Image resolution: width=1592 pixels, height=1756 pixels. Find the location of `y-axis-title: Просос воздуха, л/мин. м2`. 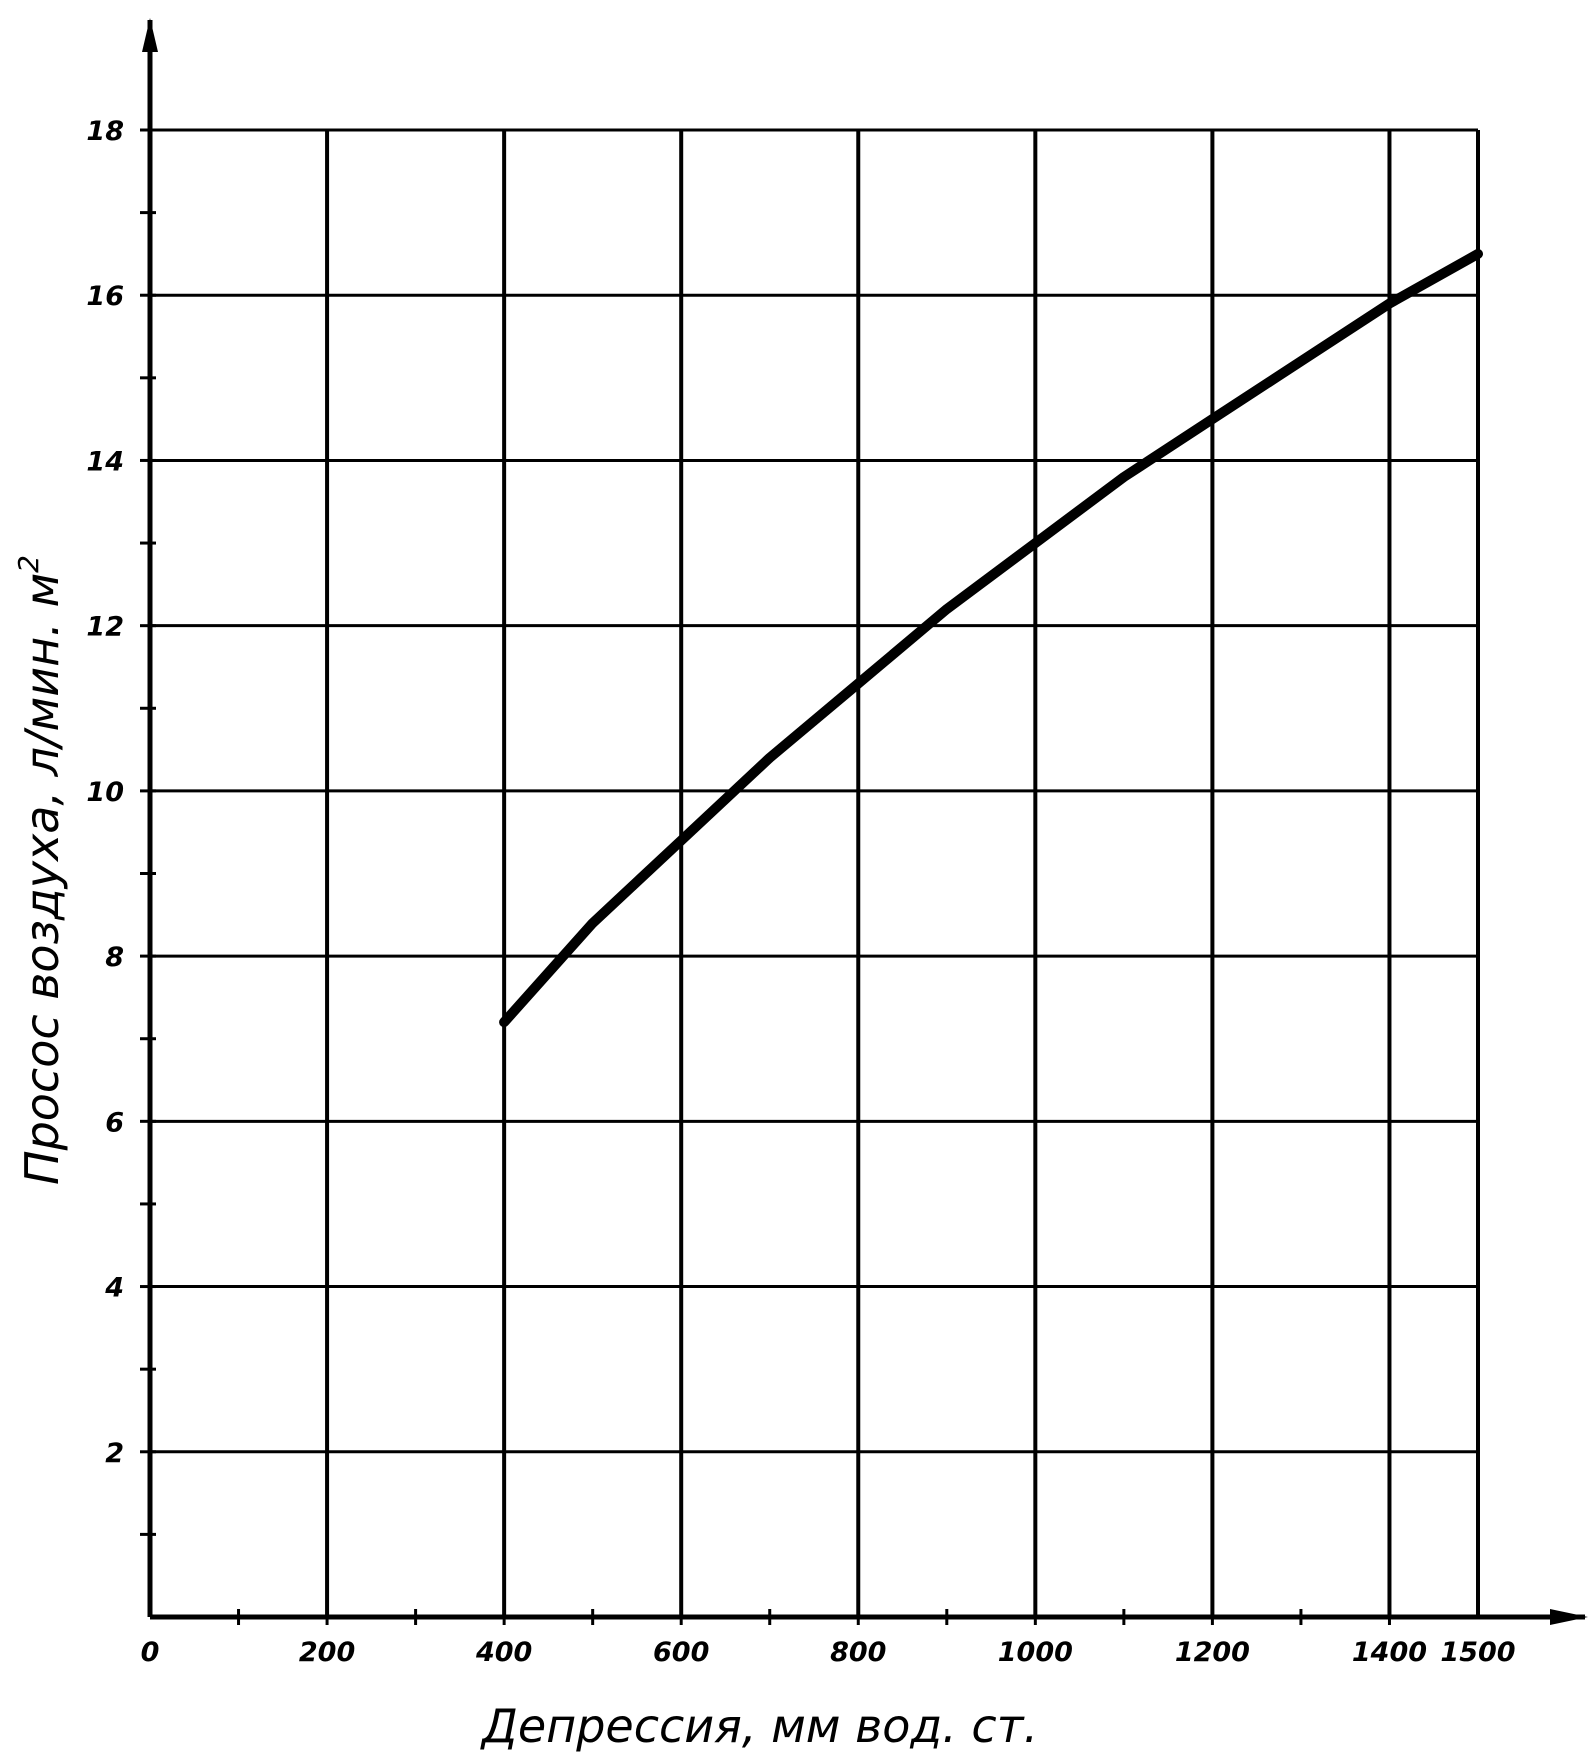

y-axis-title: Просос воздуха, л/мин. м2 is located at coordinates (40, 870).